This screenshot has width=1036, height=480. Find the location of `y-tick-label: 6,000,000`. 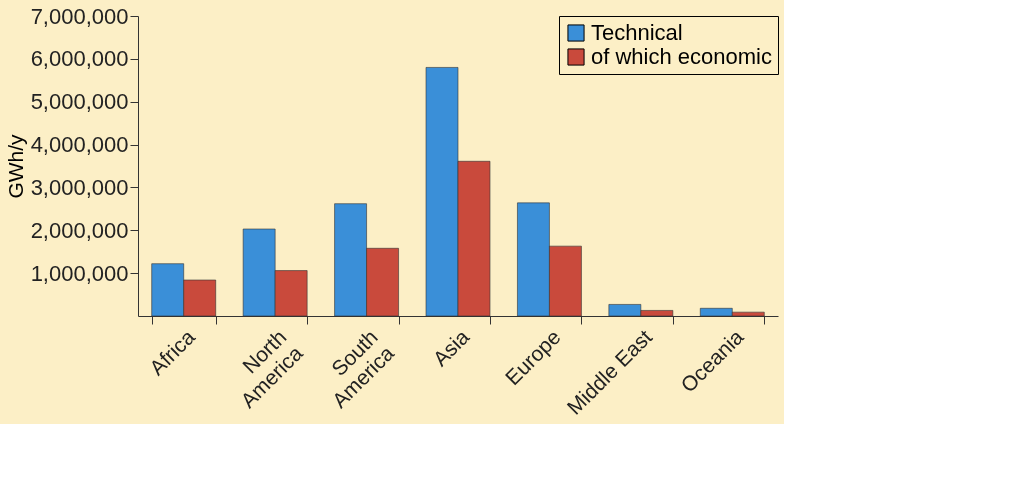

y-tick-label: 6,000,000 is located at coordinates (79, 59).